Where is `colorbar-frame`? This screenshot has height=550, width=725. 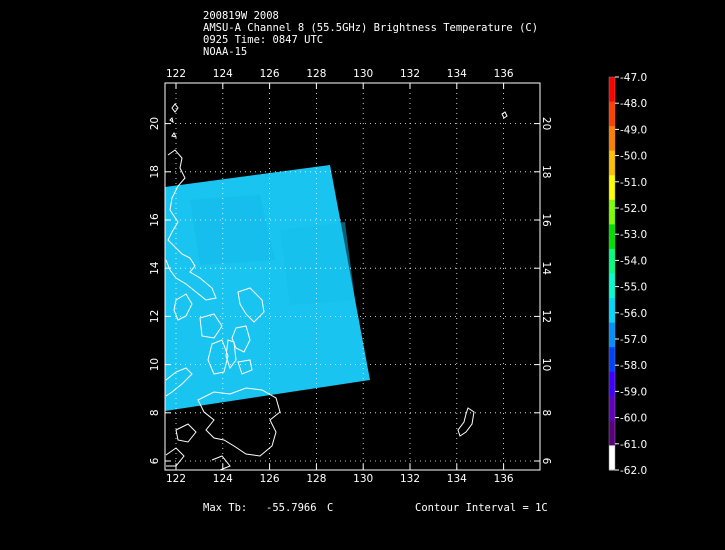 colorbar-frame is located at coordinates (612, 273).